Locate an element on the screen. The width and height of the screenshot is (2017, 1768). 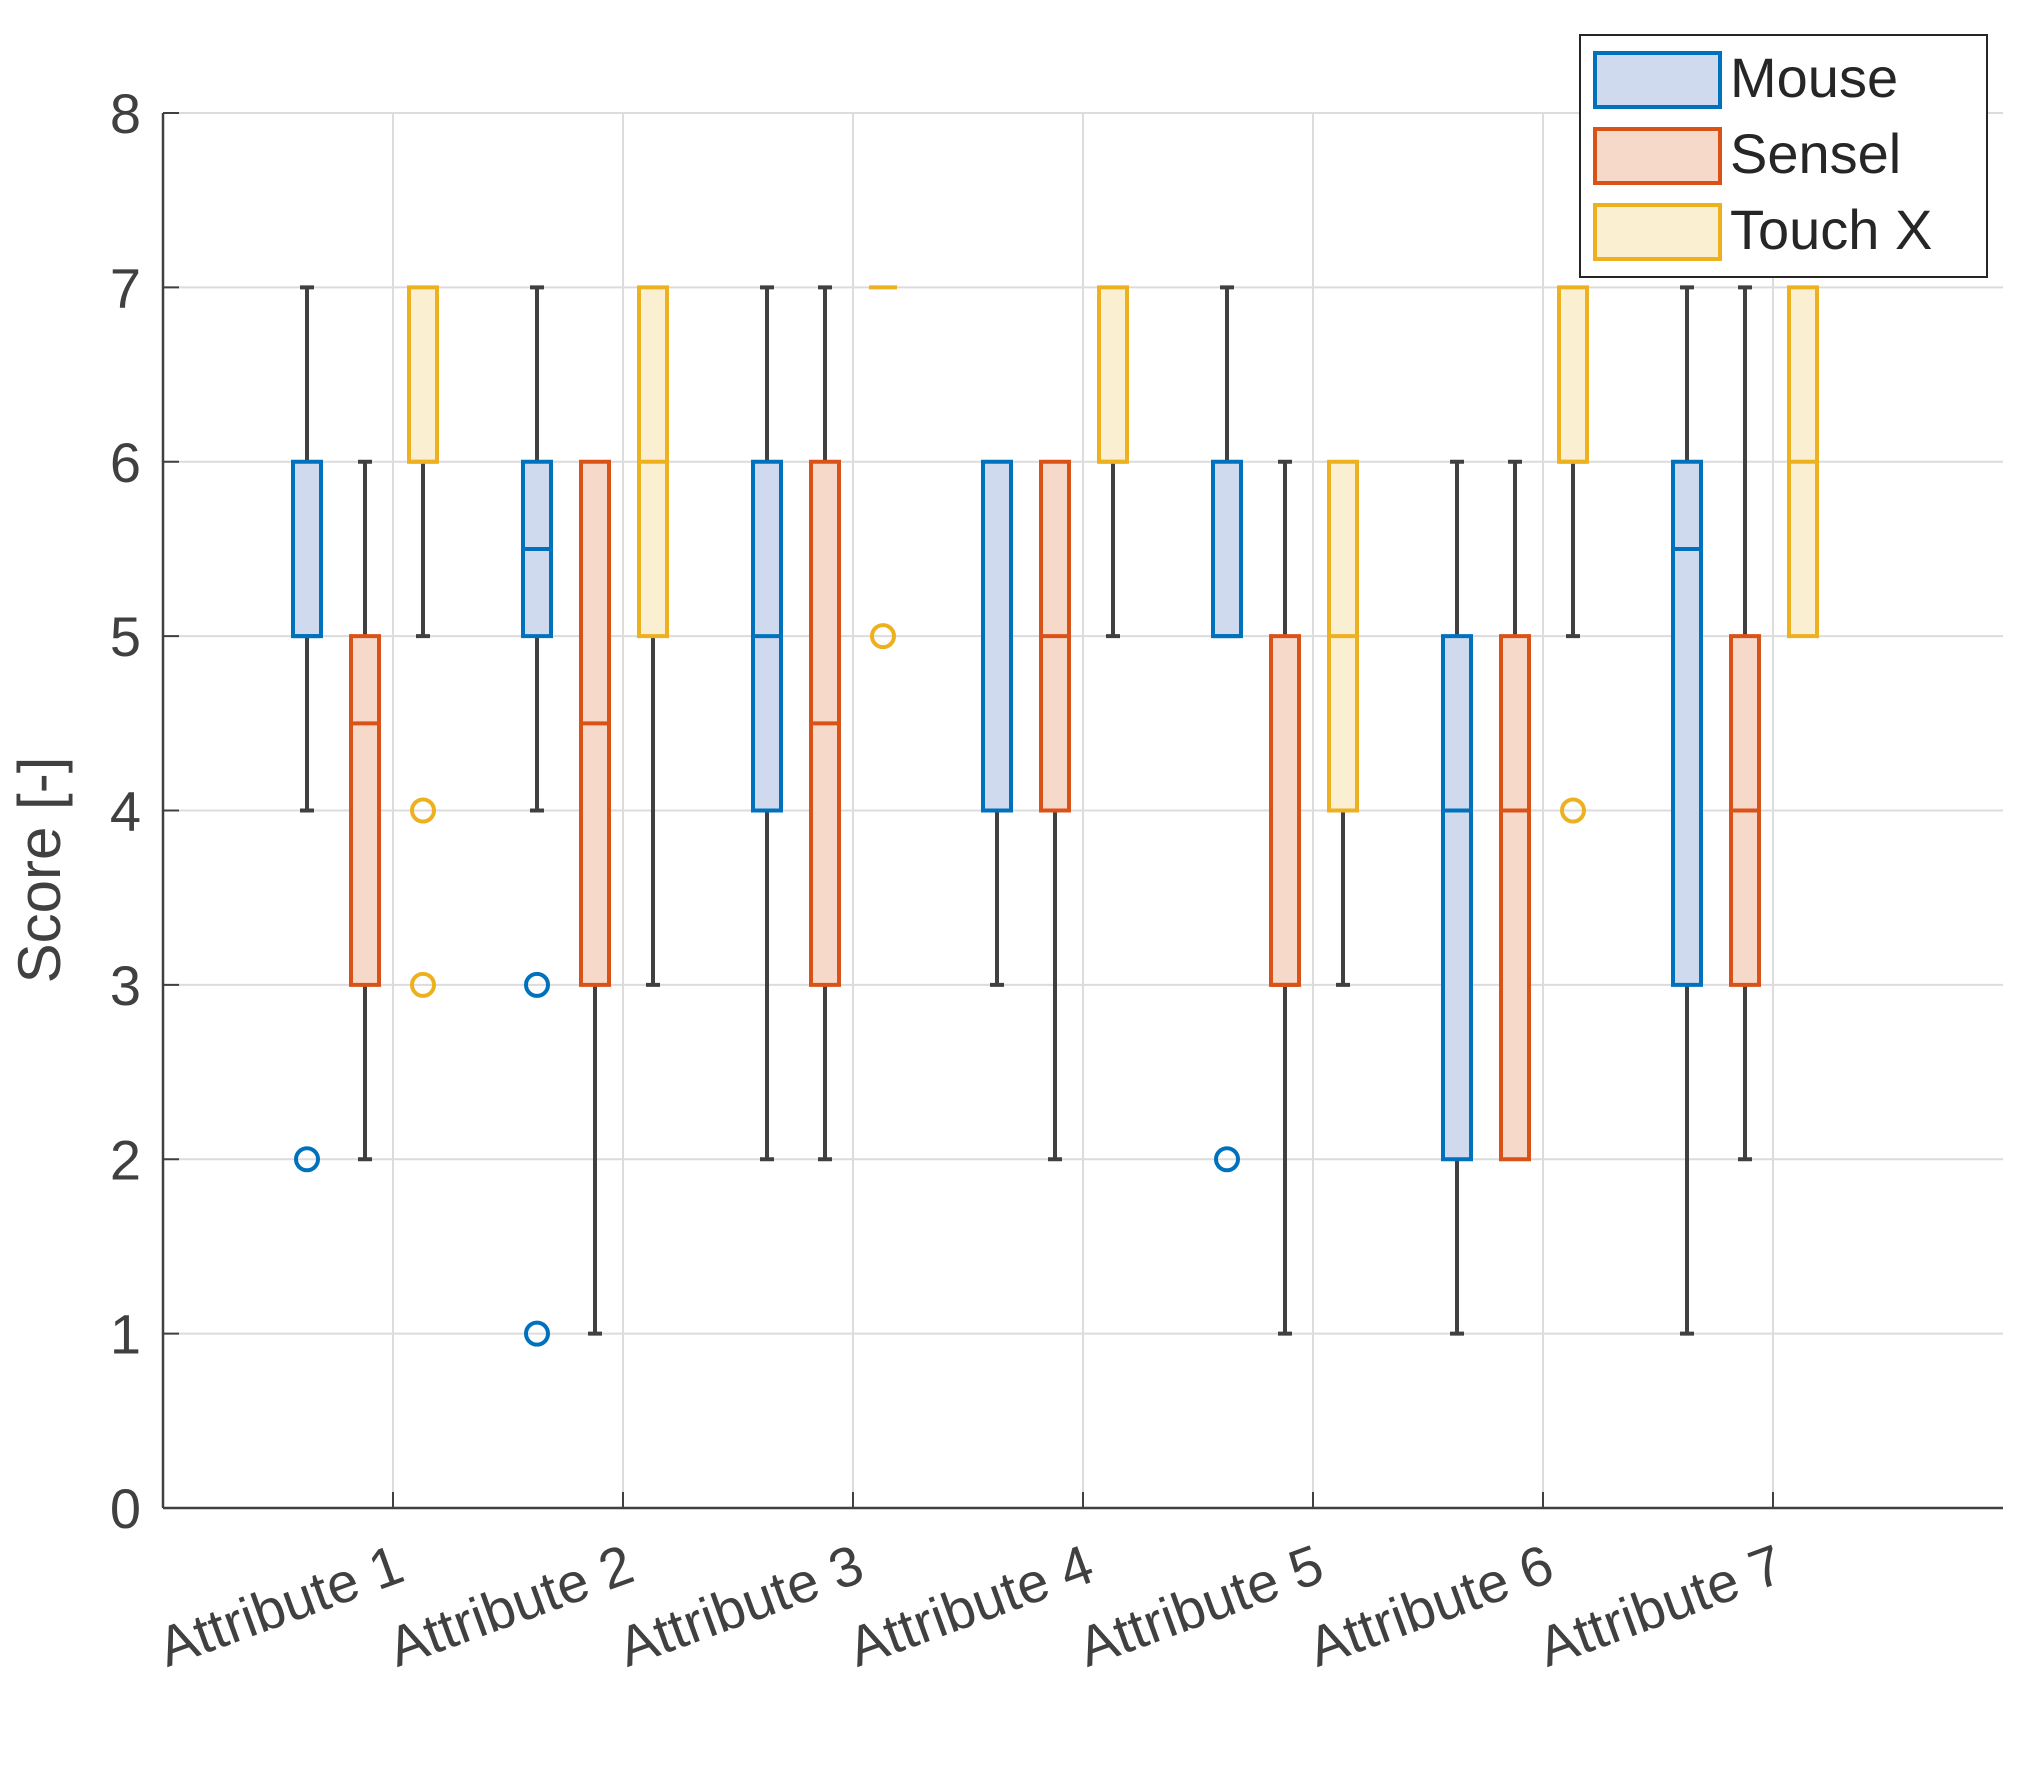
y-axis-label: Score [-] is located at coordinates (39, 870).